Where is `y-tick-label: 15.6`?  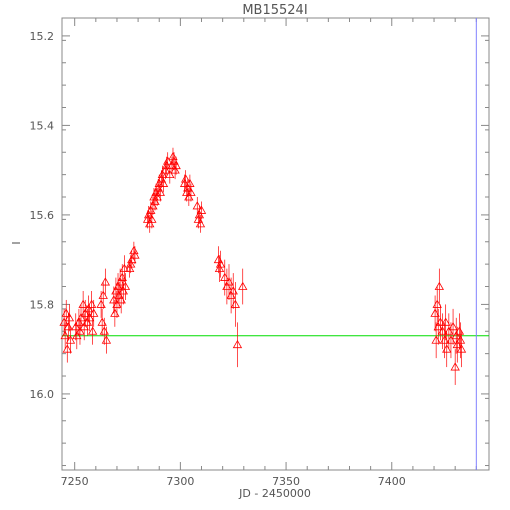
y-tick-label: 15.6 is located at coordinates (42, 215).